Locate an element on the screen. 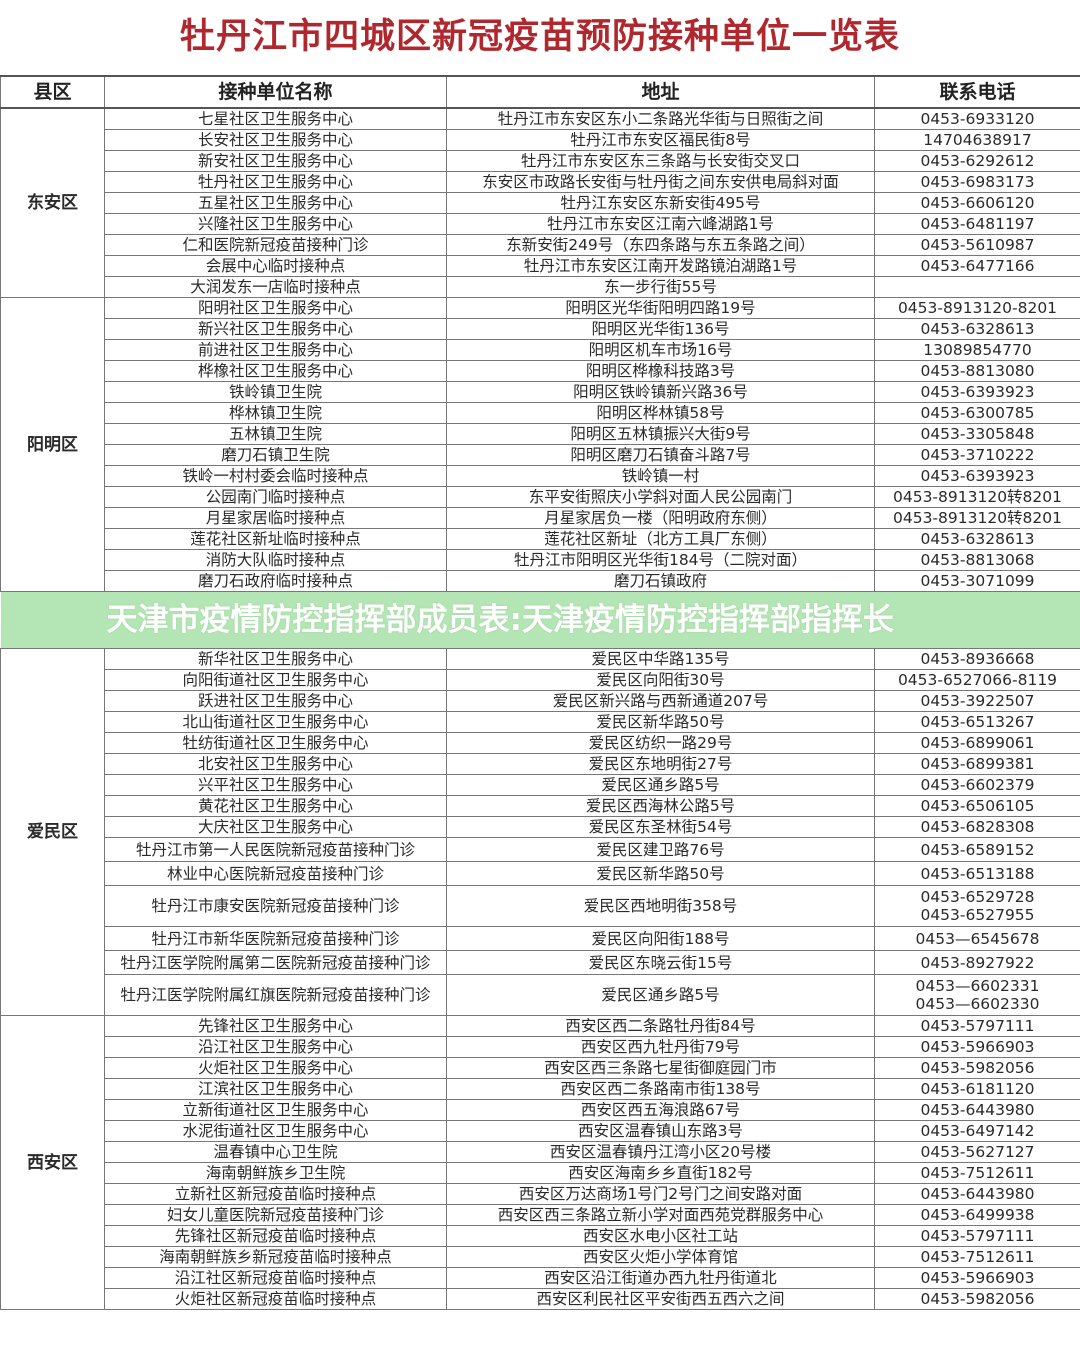  phone-number: 0453-8936668 is located at coordinates (977, 659).